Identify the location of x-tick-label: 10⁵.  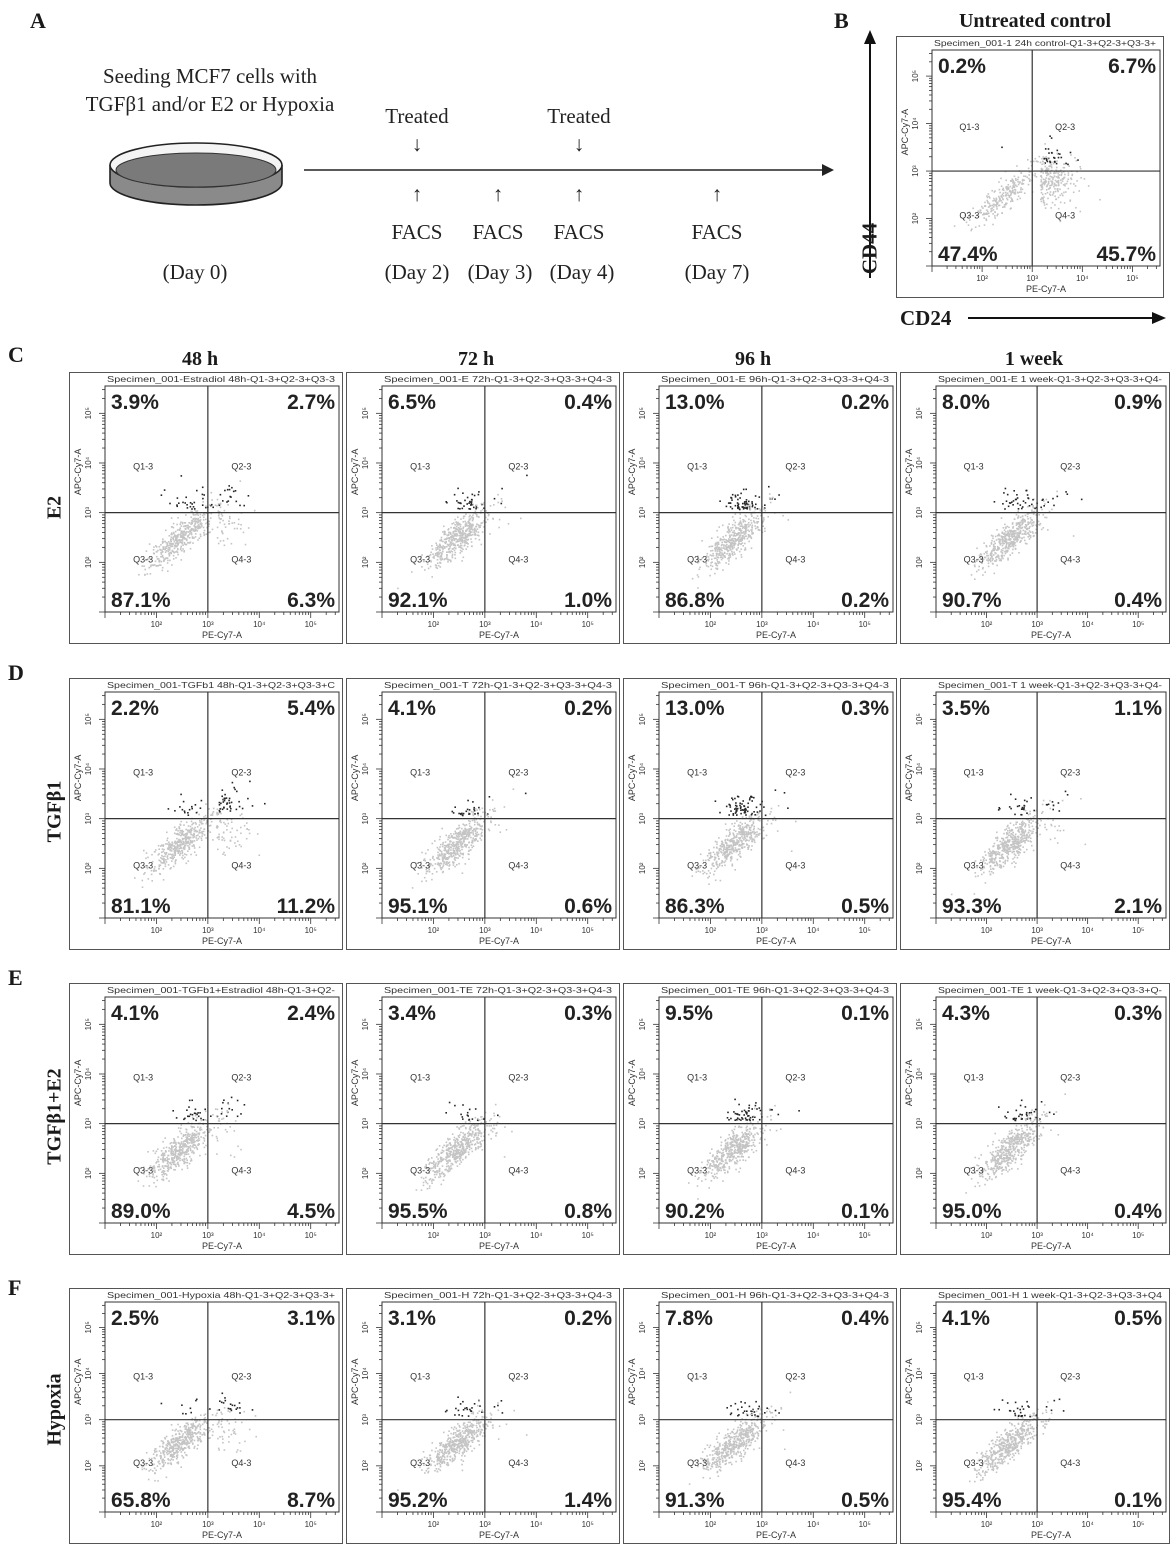
(1132, 278).